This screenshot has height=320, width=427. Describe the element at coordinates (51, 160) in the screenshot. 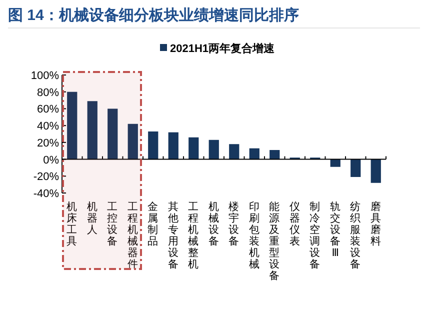

I see `y-tick-label: 0%` at that location.